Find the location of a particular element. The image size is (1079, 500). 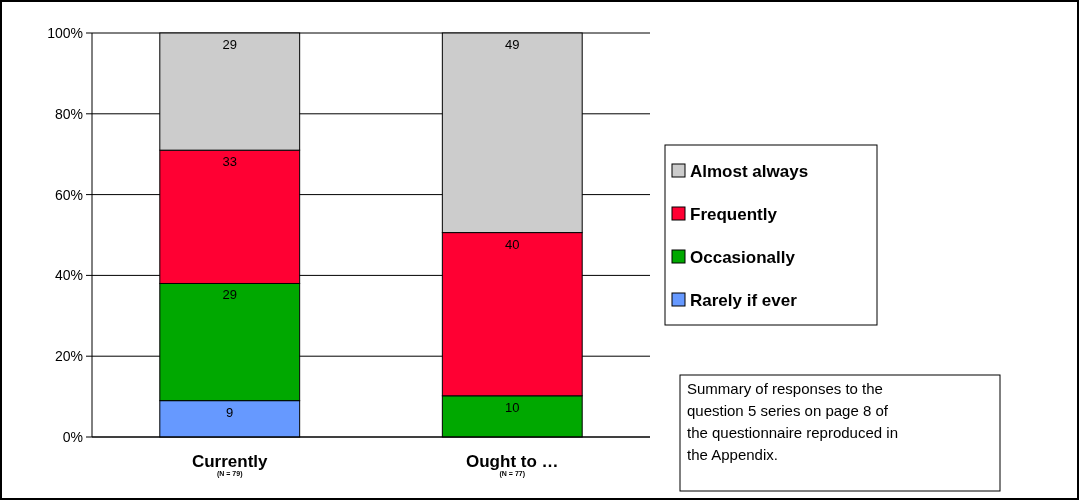

data-label: 10 is located at coordinates (512, 407).